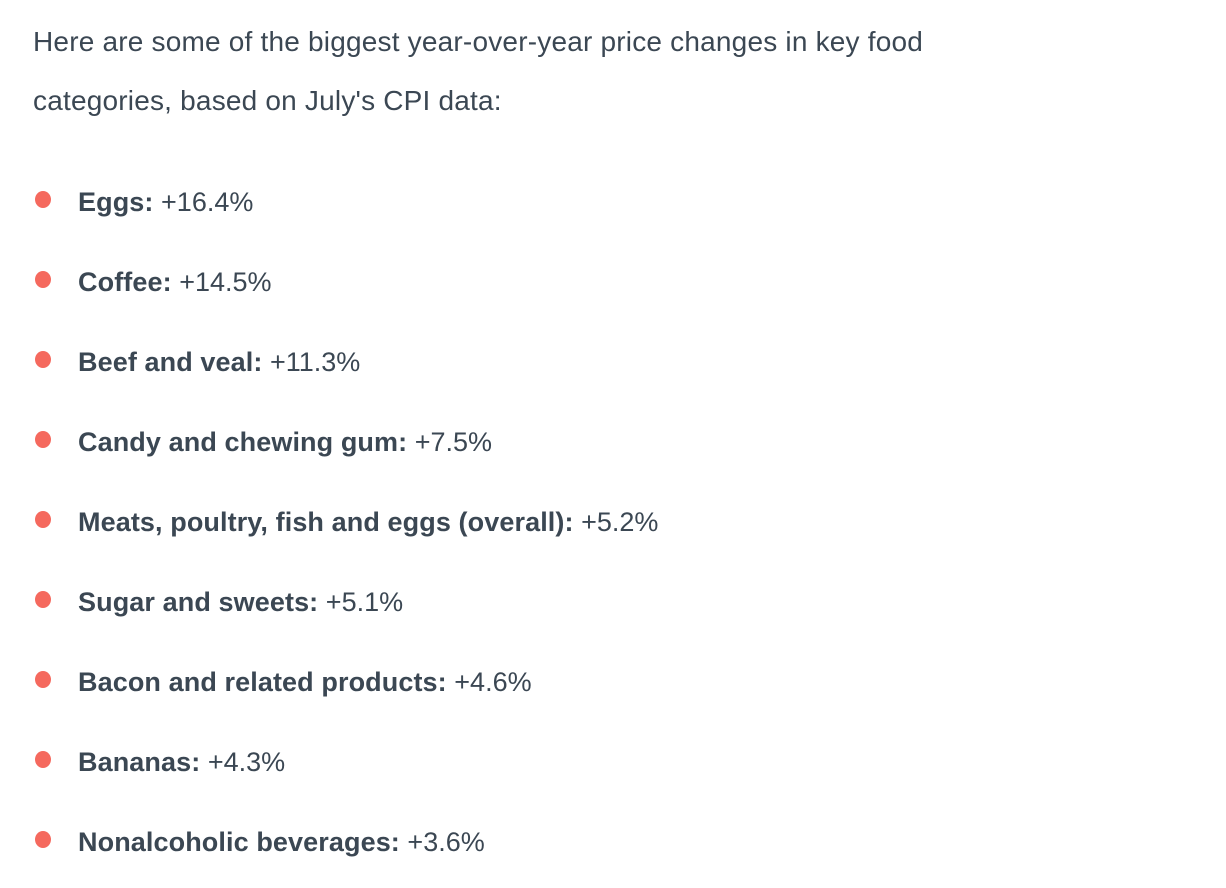 The image size is (1226, 888). Describe the element at coordinates (116, 202) in the screenshot. I see `category-label: Eggs:` at that location.